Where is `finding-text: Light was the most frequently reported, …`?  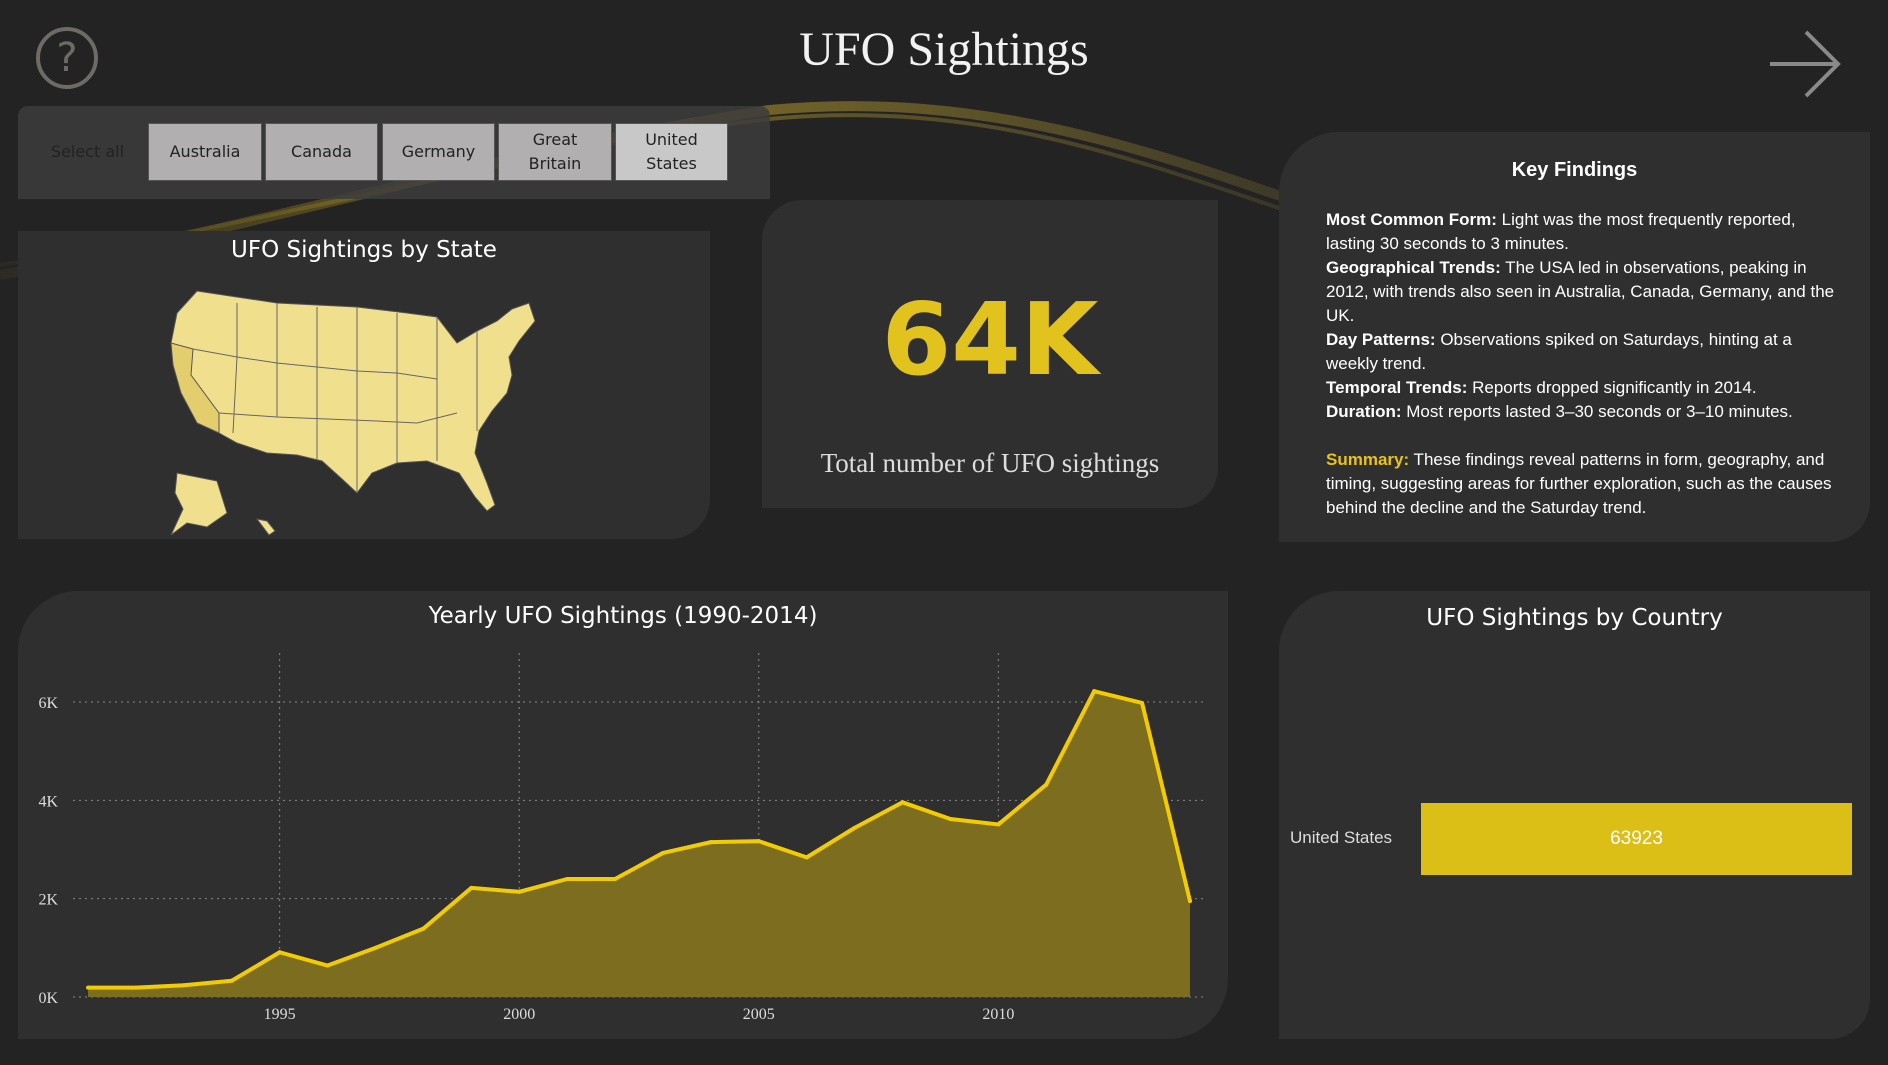
finding-text: Light was the most frequently reported, … is located at coordinates (1561, 231).